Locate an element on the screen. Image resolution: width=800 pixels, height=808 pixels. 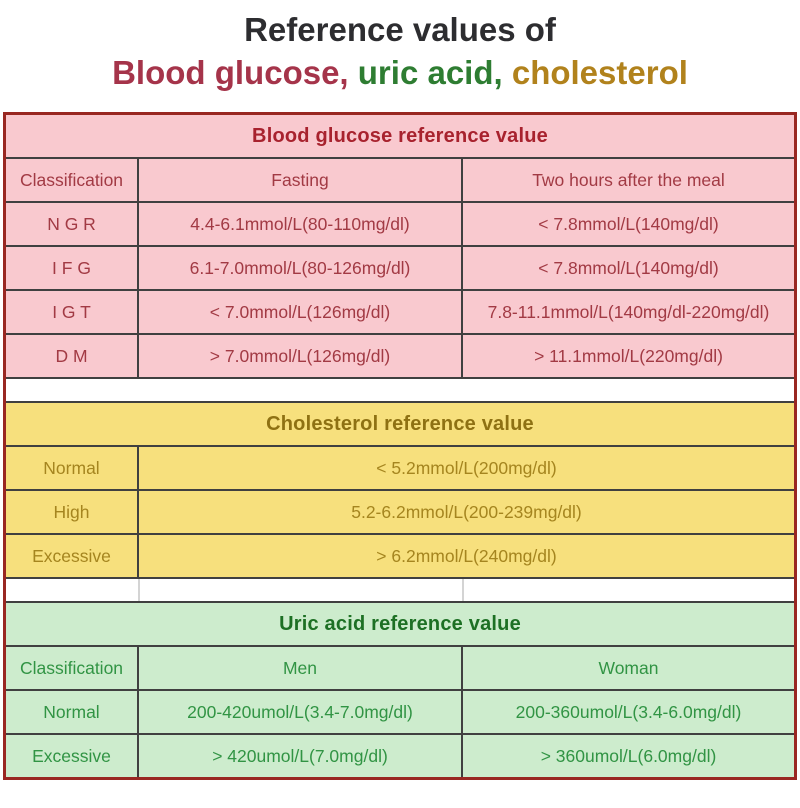
cell-value: > 6.2mmol/L(240mg/dl) is located at coordinates (465, 555).